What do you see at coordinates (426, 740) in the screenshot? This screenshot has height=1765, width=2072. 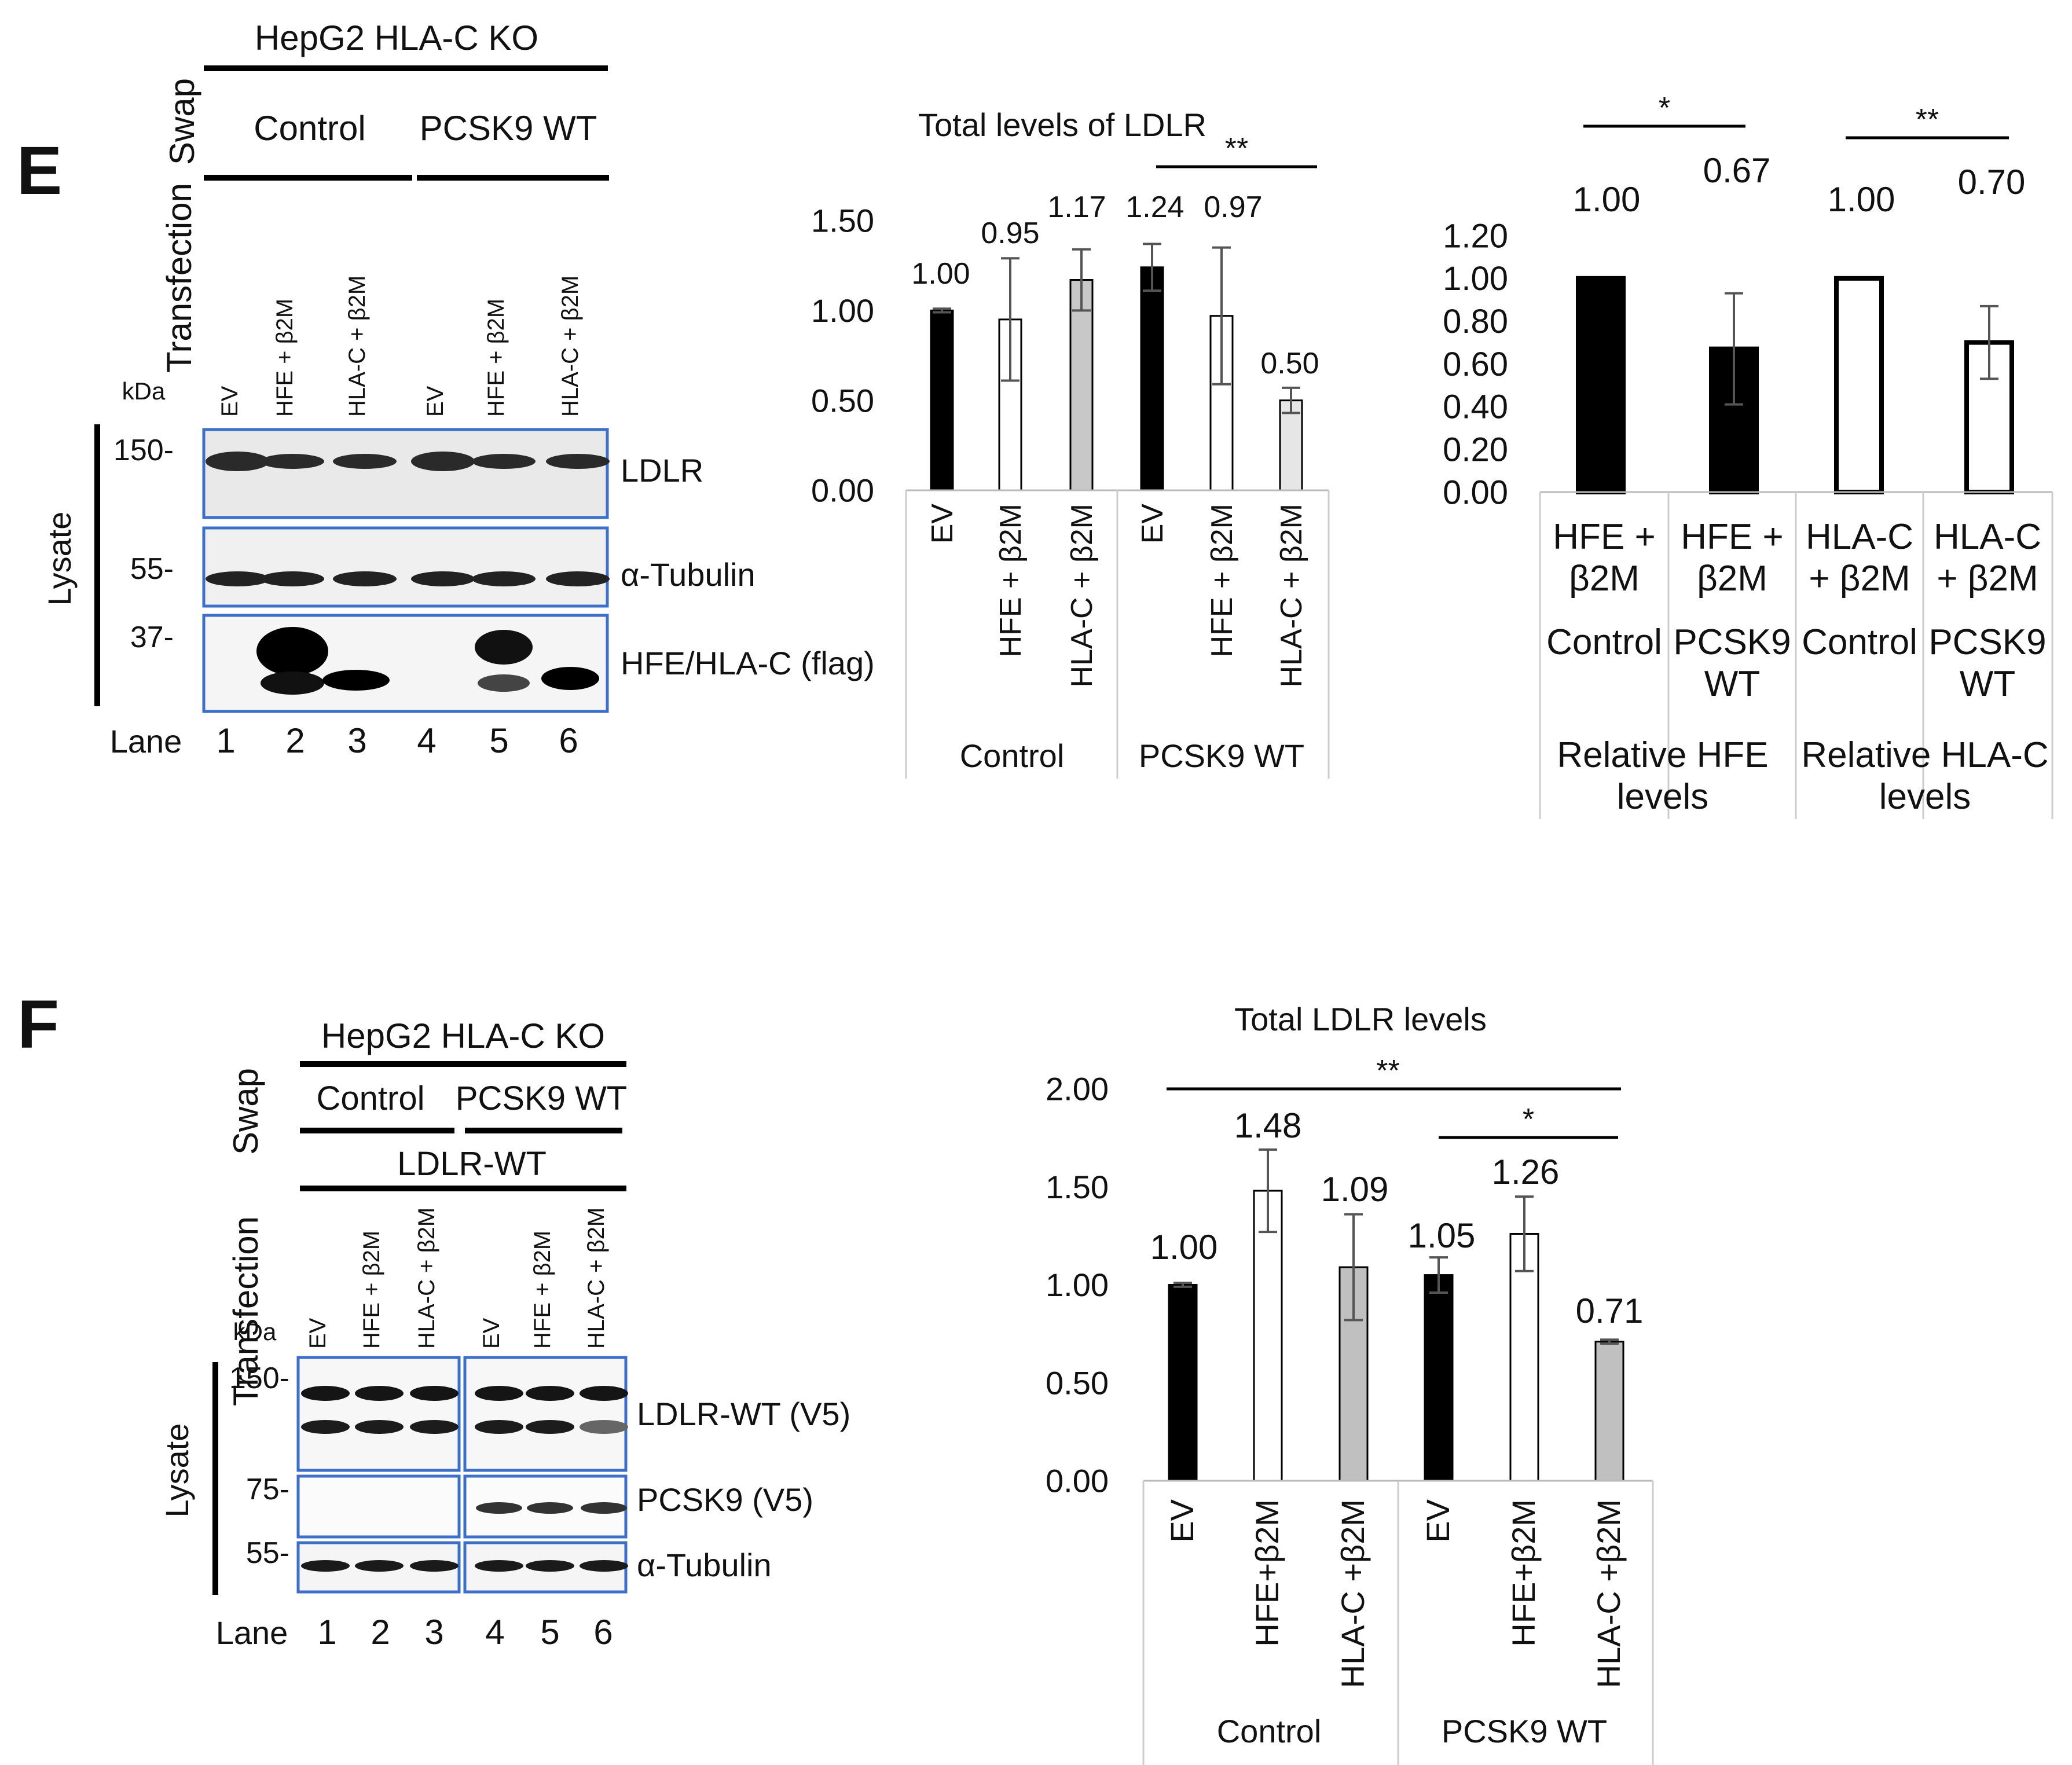 I see `blot-e-lane-number: 4` at bounding box center [426, 740].